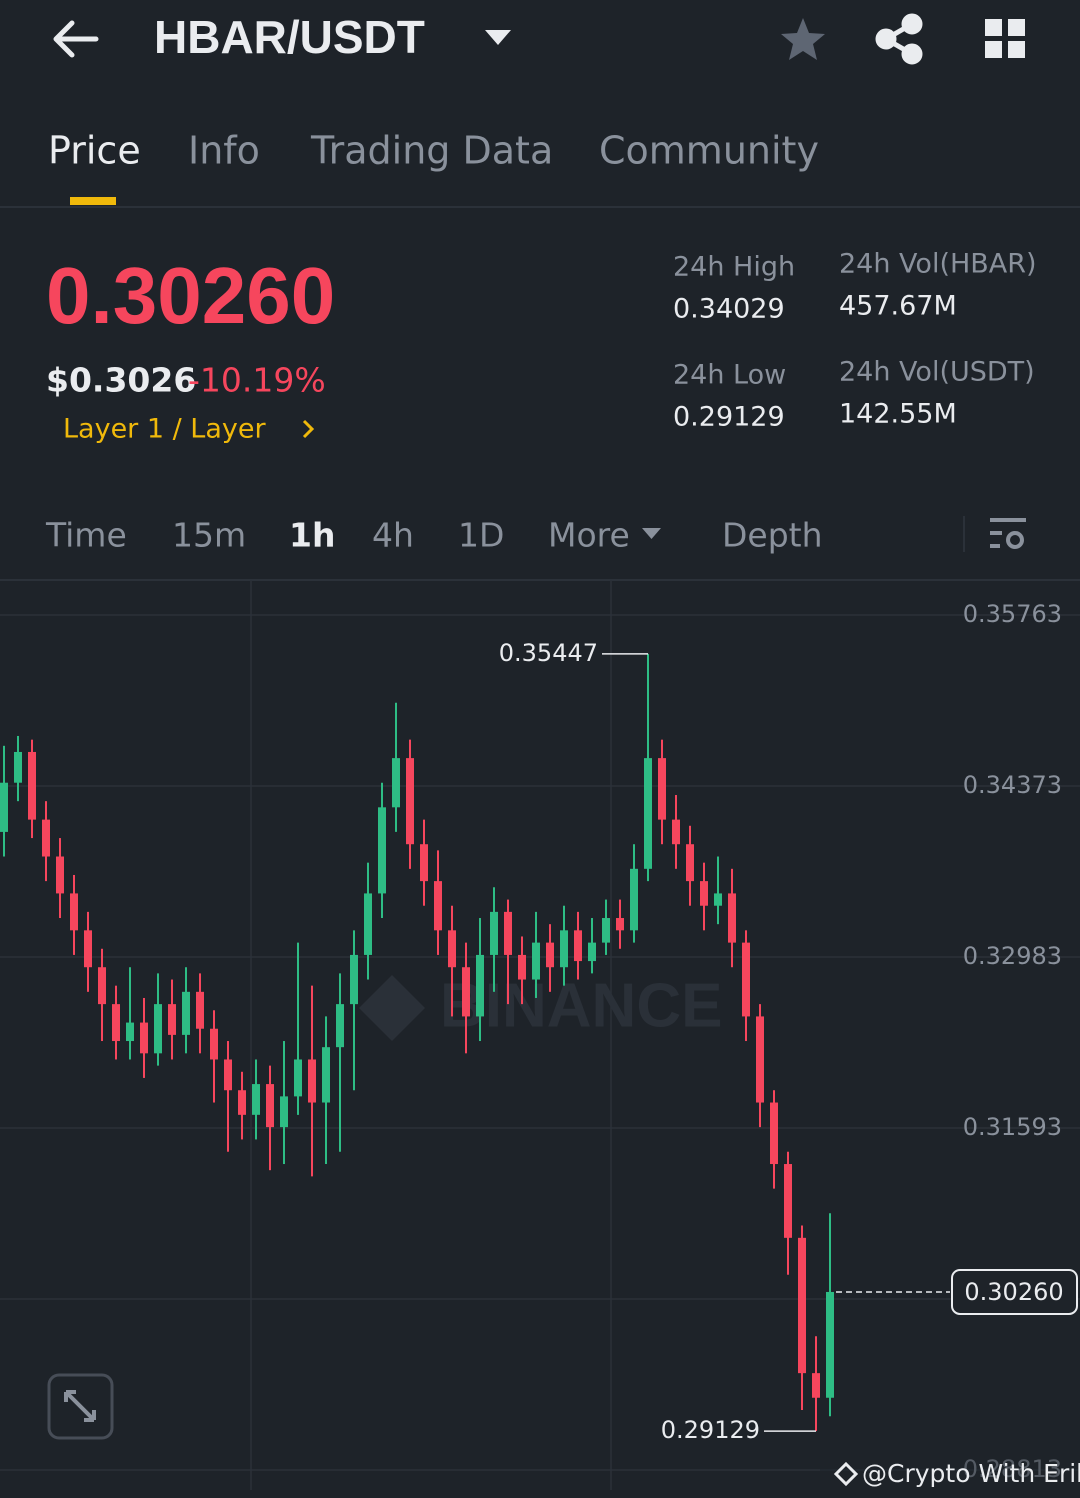 The height and width of the screenshot is (1498, 1080). I want to click on interval: 4h, so click(393, 535).